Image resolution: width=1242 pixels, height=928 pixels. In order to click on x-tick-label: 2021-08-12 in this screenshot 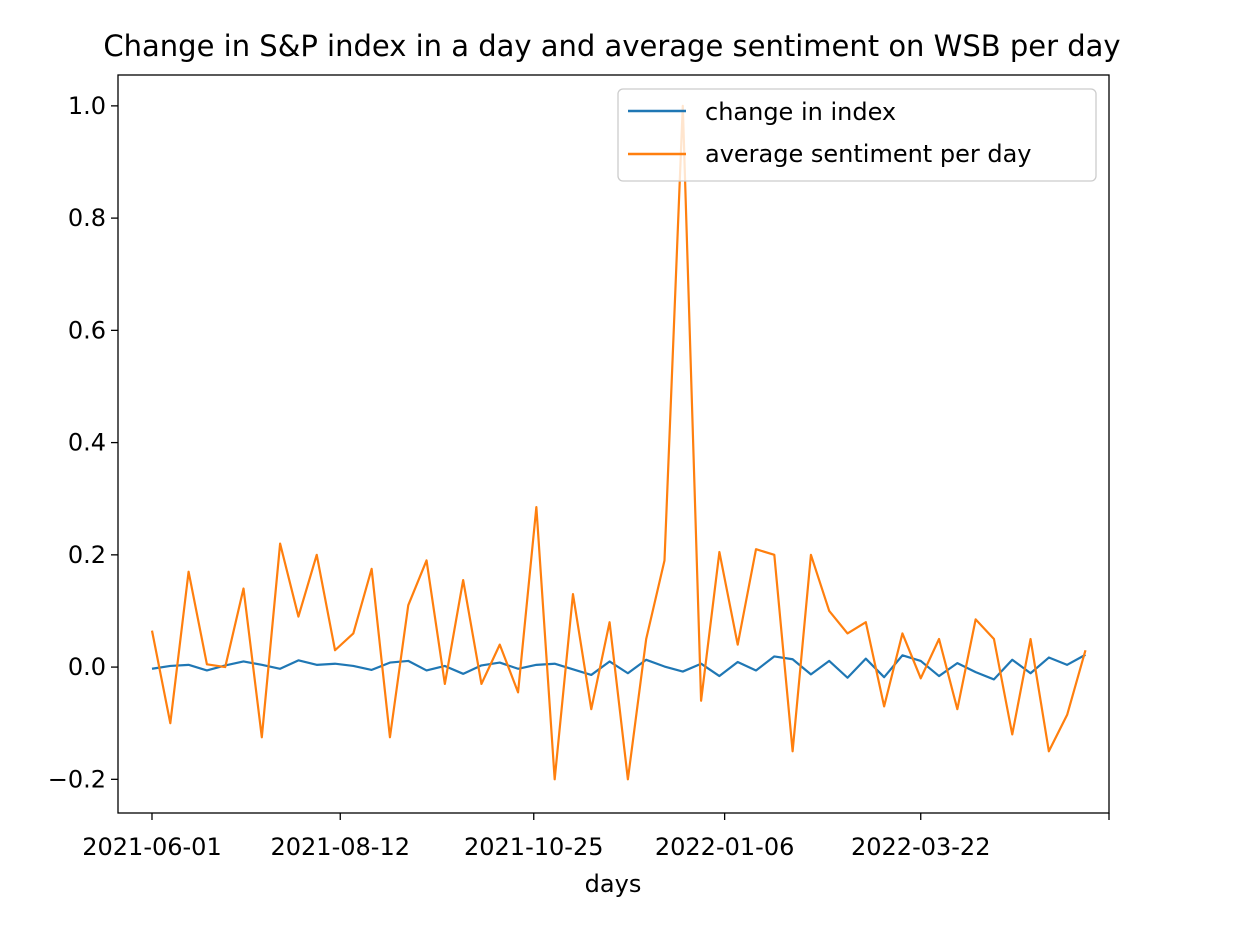, I will do `click(340, 847)`.